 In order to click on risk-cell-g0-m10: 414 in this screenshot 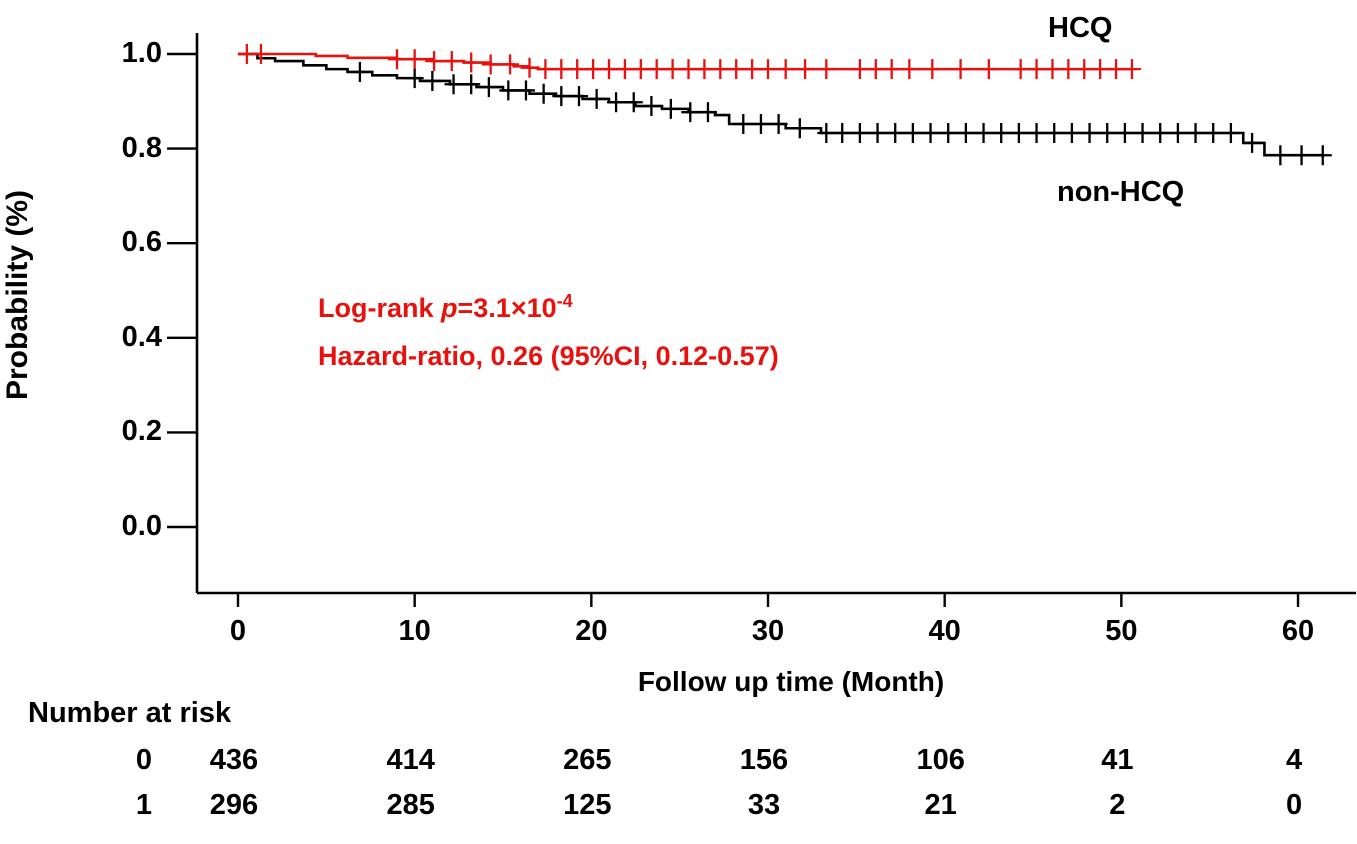, I will do `click(410, 760)`.